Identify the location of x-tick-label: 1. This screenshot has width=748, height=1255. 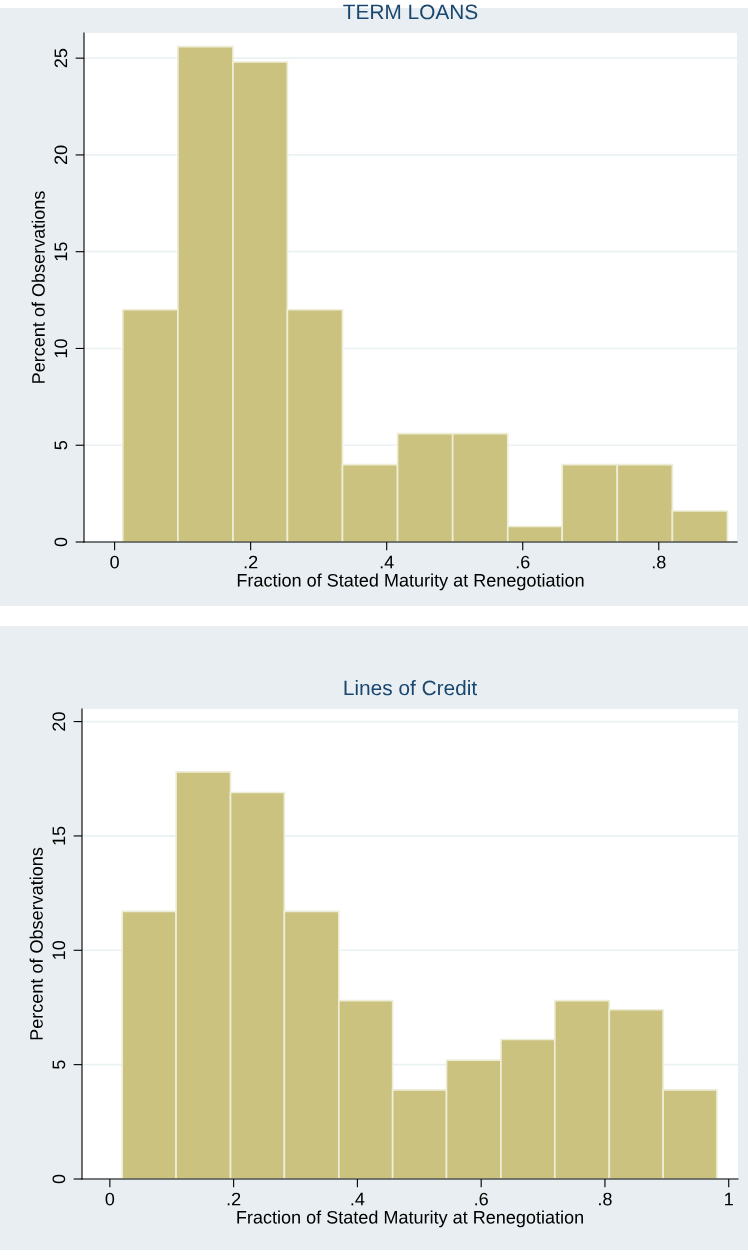
(729, 1199).